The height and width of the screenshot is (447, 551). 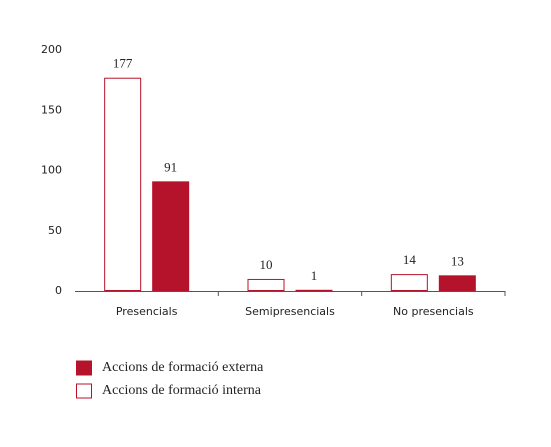 What do you see at coordinates (433, 311) in the screenshot?
I see `x-tick-label: No presencials` at bounding box center [433, 311].